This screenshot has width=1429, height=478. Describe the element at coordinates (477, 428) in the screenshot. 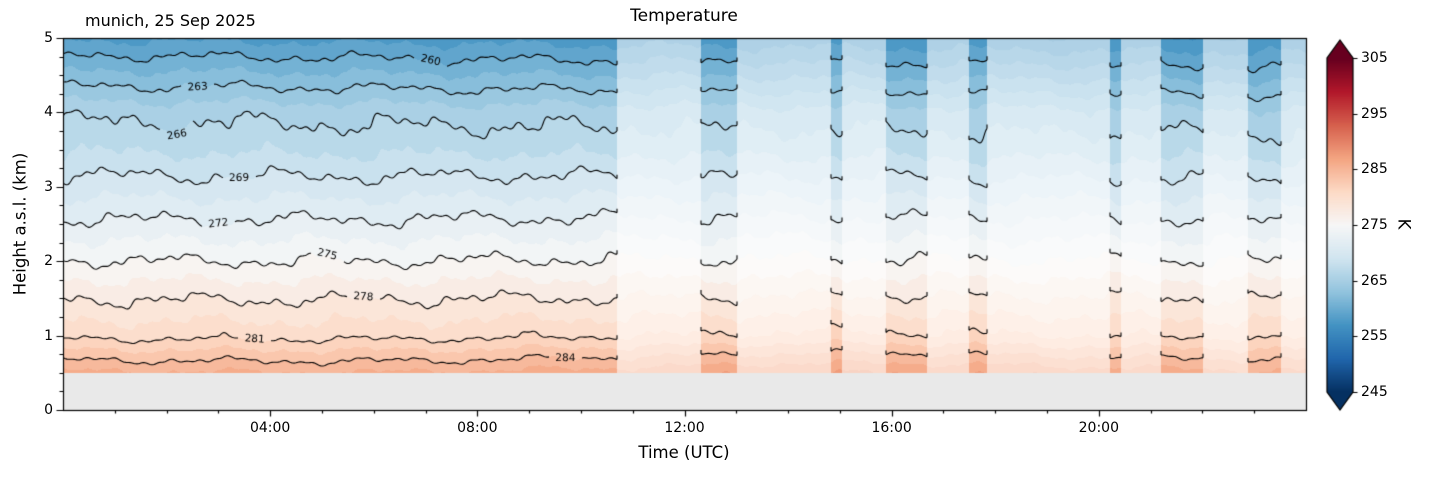

I see `x-tick-label: 08:00` at that location.